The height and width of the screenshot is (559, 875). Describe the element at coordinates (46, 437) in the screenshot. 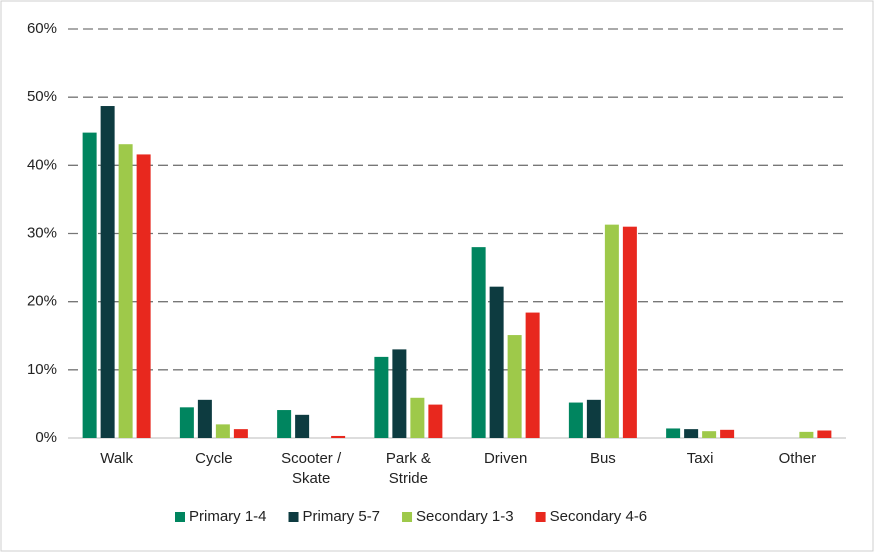

I see `y-tick-label: 0%` at that location.